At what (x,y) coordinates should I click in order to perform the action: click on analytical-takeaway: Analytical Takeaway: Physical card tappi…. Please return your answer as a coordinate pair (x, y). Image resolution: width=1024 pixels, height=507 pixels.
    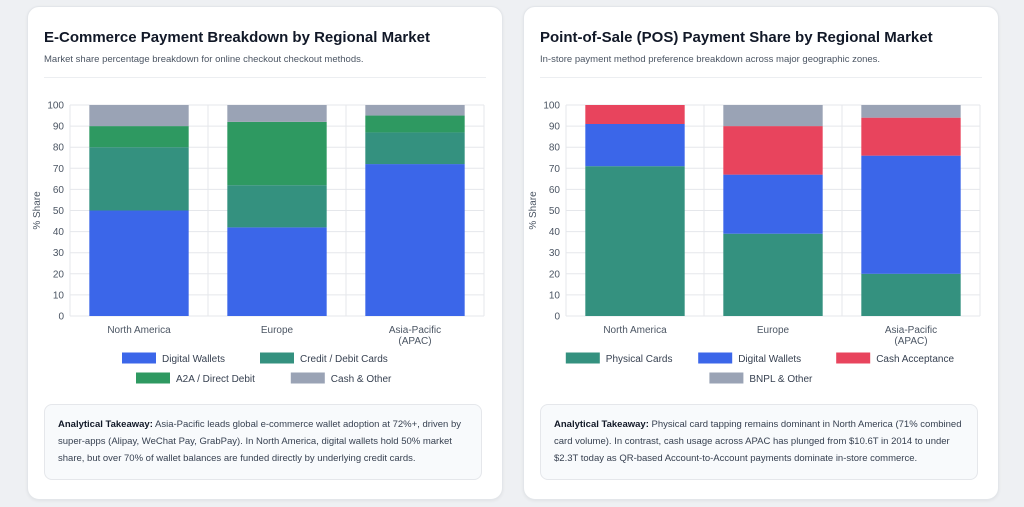
    Looking at the image, I should click on (759, 442).